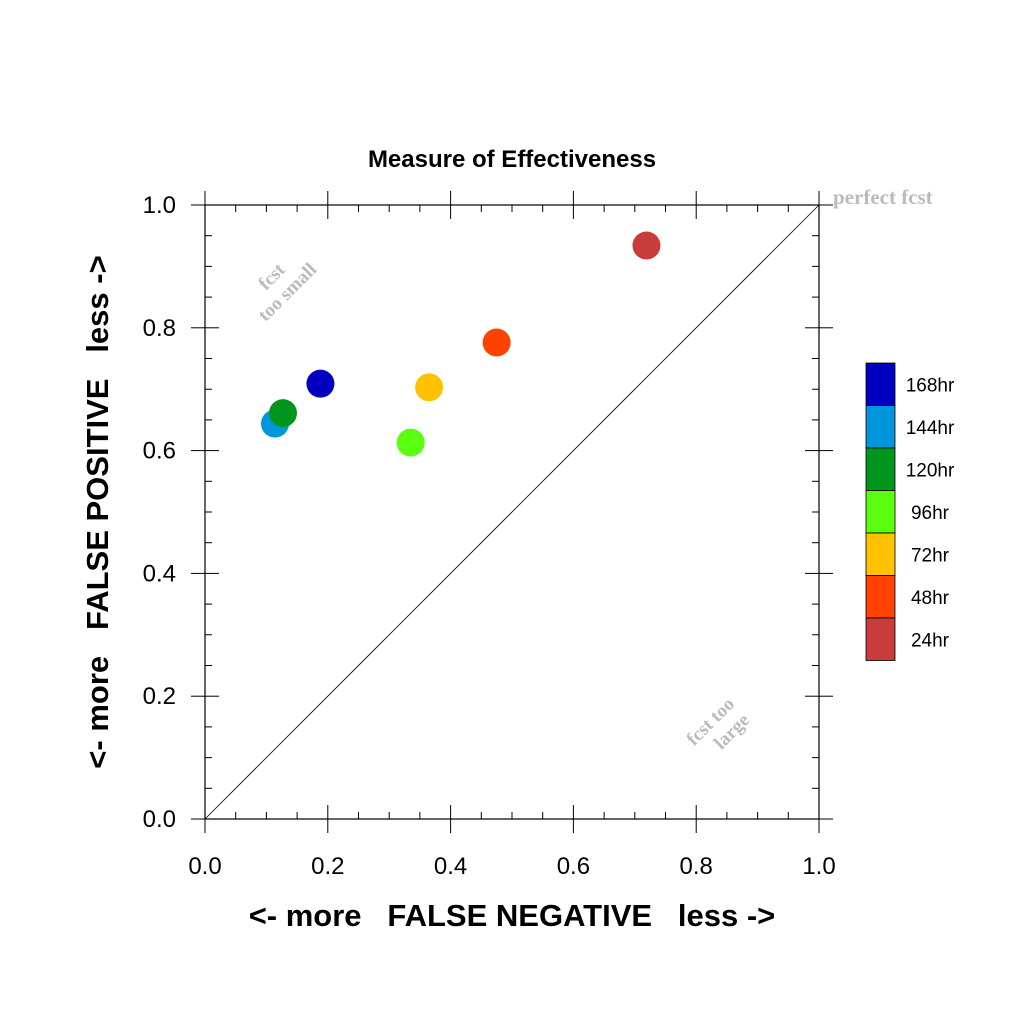 The width and height of the screenshot is (1024, 1024). I want to click on legend-swatch-96hr, so click(880, 512).